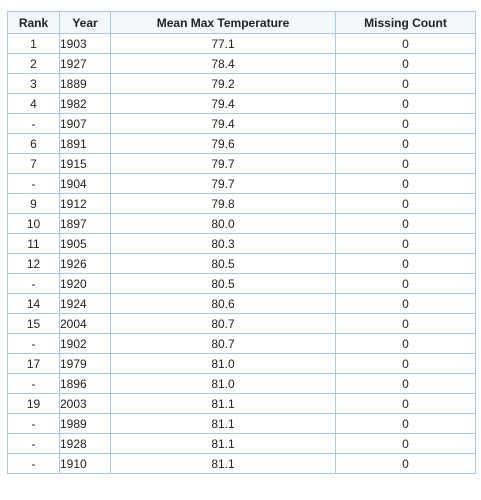  I want to click on column-header-rank: Rank, so click(33, 22).